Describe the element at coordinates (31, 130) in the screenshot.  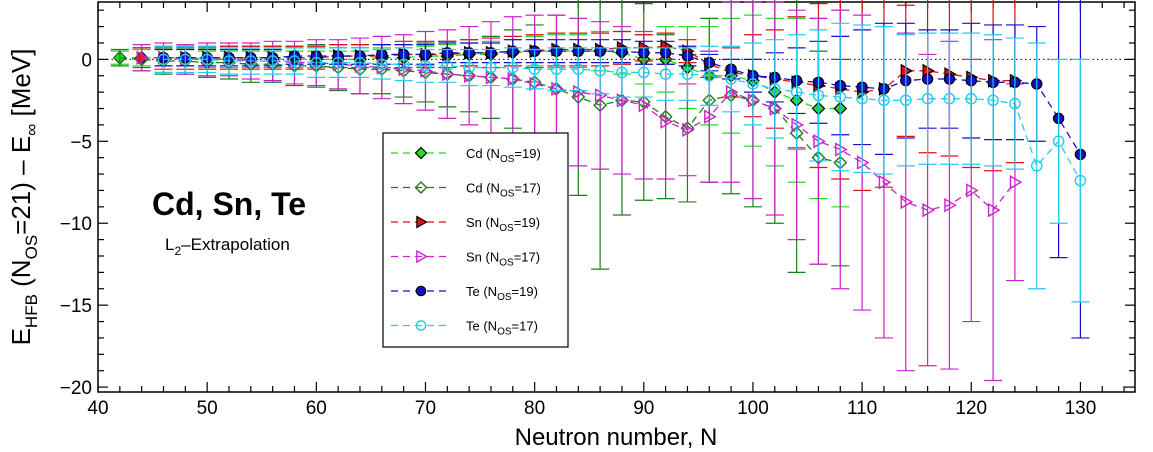
I see `y-axis-title-sub3: ∞` at that location.